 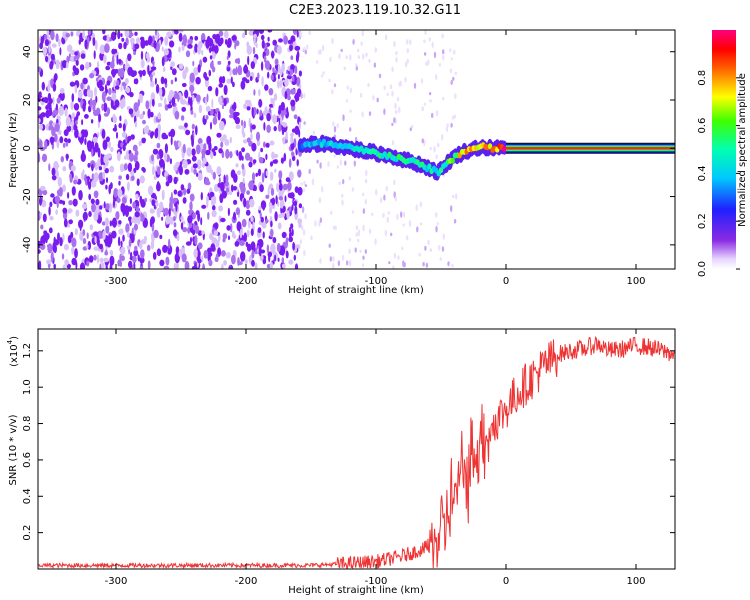 What do you see at coordinates (27, 424) in the screenshot?
I see `snr-y-tick-label: 0.8` at bounding box center [27, 424].